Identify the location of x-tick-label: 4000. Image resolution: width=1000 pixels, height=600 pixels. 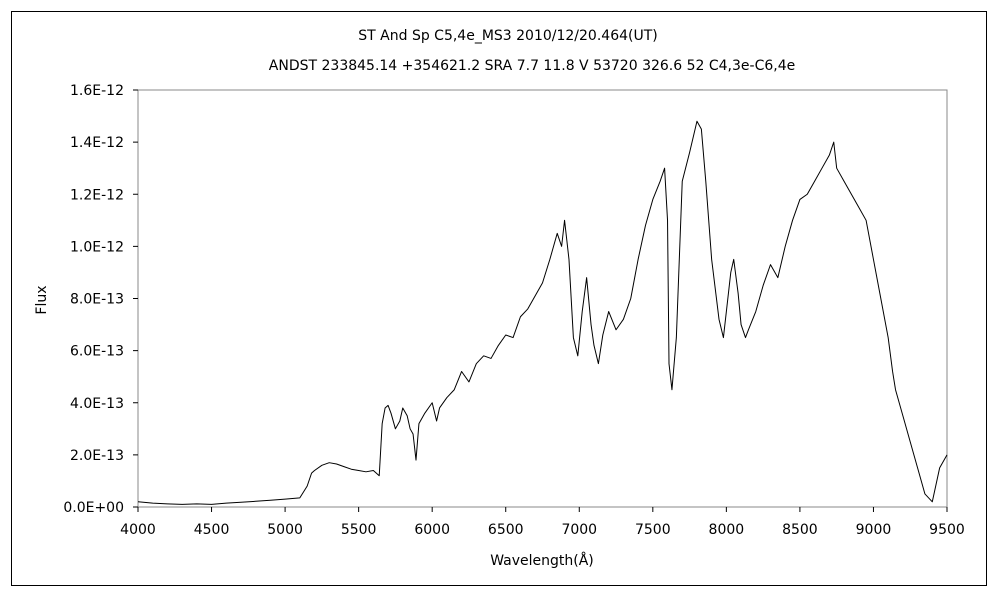
(138, 530).